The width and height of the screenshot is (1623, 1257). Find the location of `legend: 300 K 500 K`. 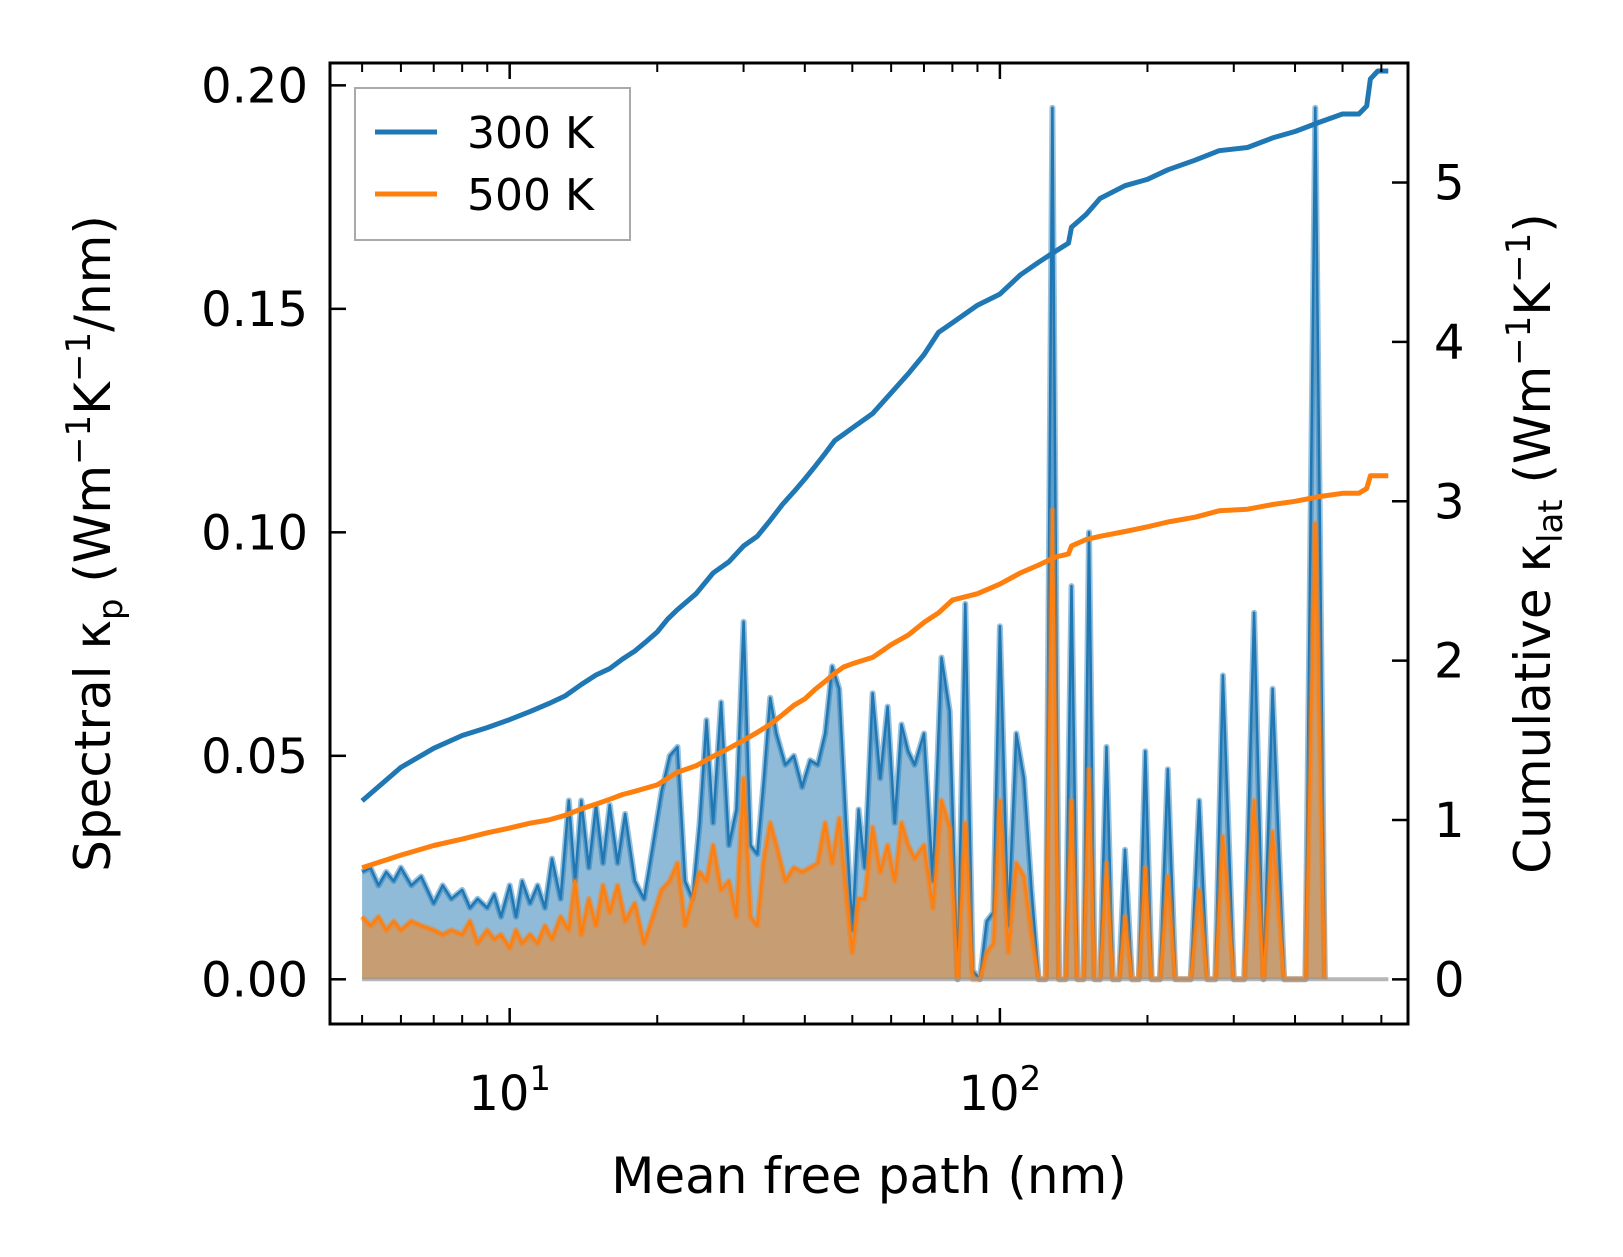

legend: 300 K 500 K is located at coordinates (492, 164).